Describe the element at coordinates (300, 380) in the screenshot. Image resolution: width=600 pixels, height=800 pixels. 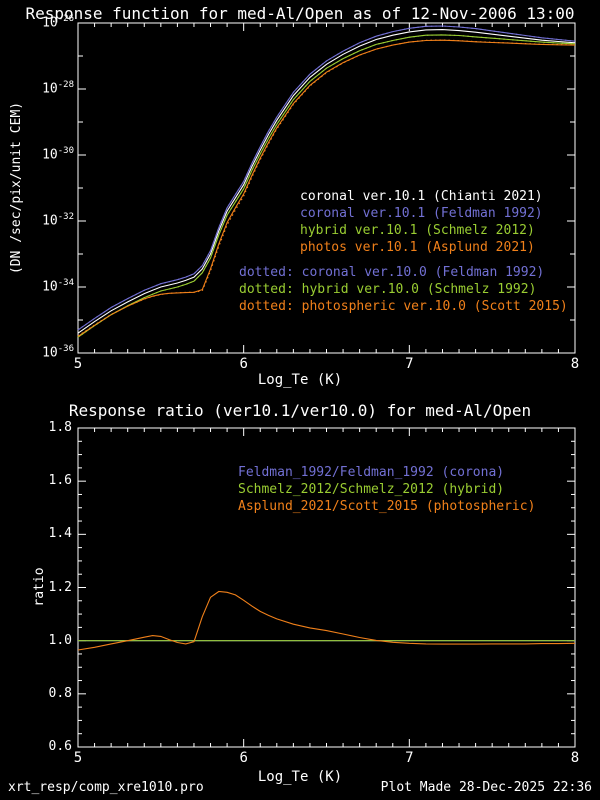
I see `chart1-x-axis-label: Log_Te (K)` at that location.